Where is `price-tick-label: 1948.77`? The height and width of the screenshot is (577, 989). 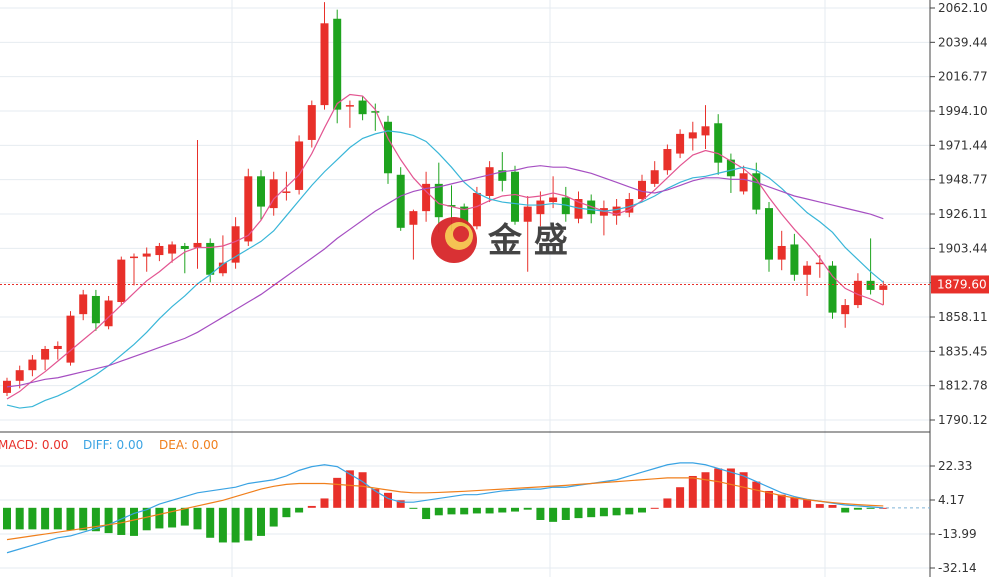 price-tick-label: 1948.77 is located at coordinates (963, 180).